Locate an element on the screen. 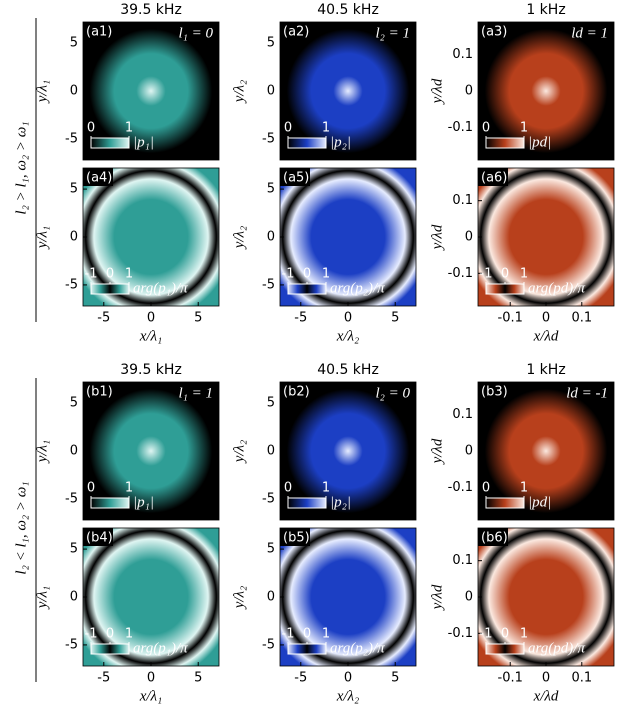  x-axis-label: x/λ₂ is located at coordinates (348, 336).